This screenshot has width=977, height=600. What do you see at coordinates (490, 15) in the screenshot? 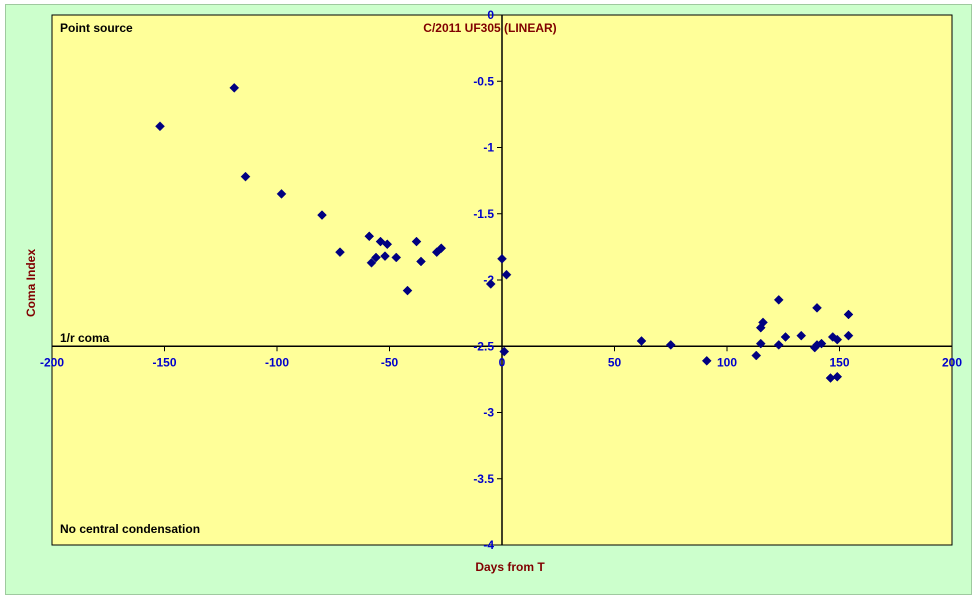
I see `y-tick-label: 0` at bounding box center [490, 15].